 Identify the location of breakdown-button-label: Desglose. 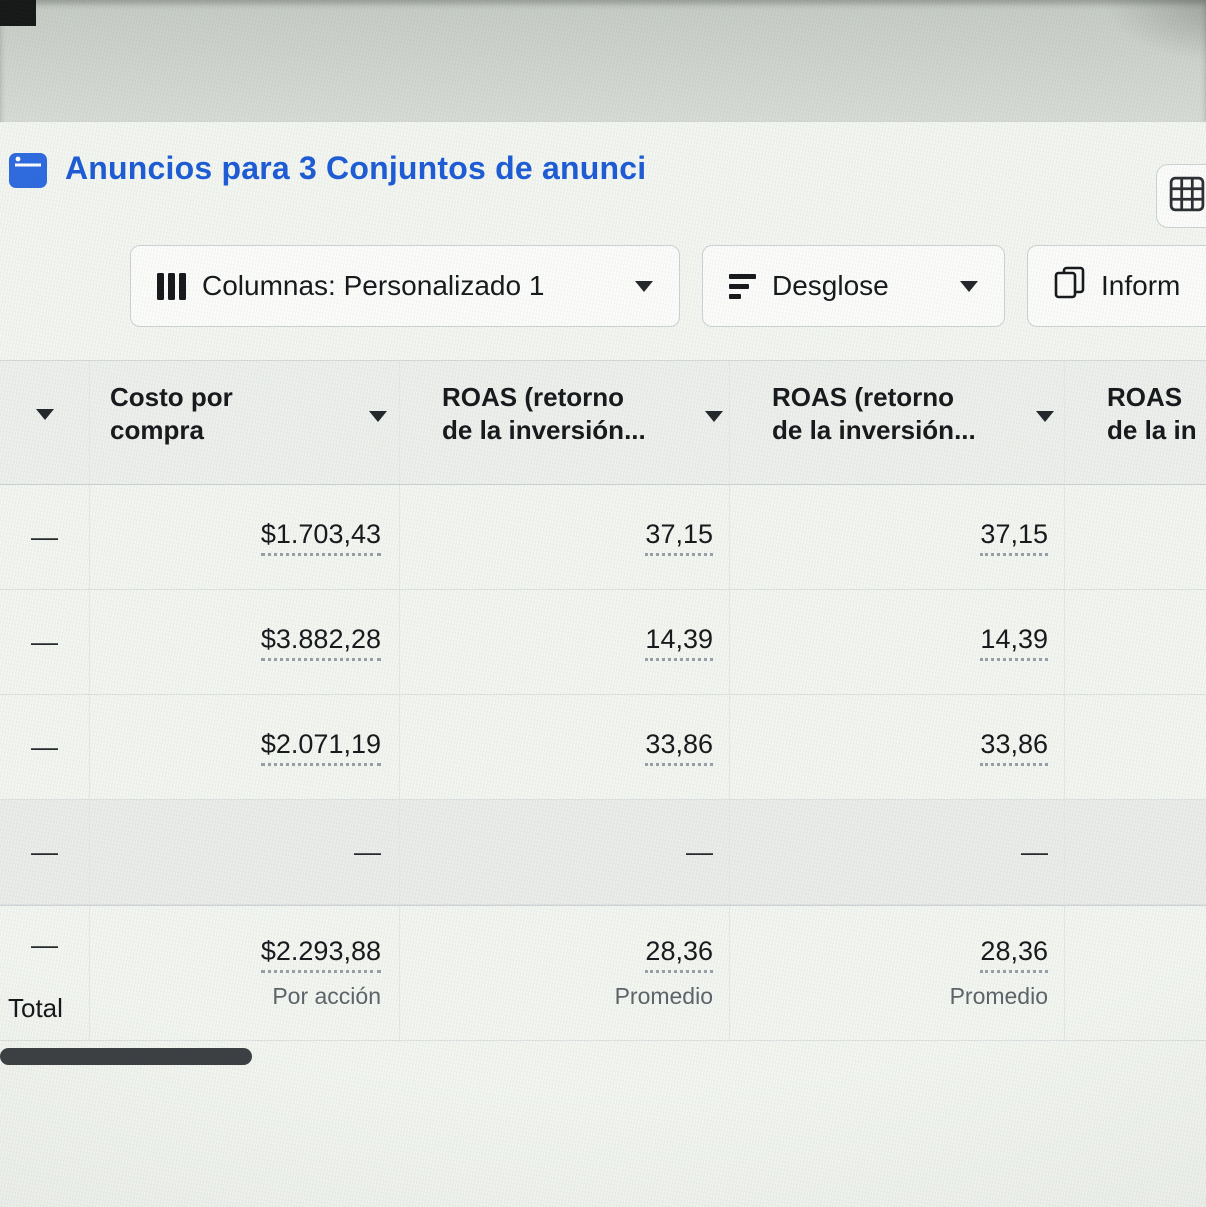
(830, 285).